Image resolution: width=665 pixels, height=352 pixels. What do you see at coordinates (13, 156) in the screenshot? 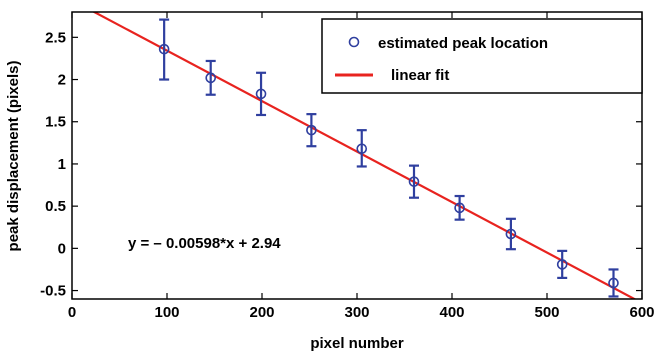
I see `y-axis-title: peak displacement (pixels)` at bounding box center [13, 156].